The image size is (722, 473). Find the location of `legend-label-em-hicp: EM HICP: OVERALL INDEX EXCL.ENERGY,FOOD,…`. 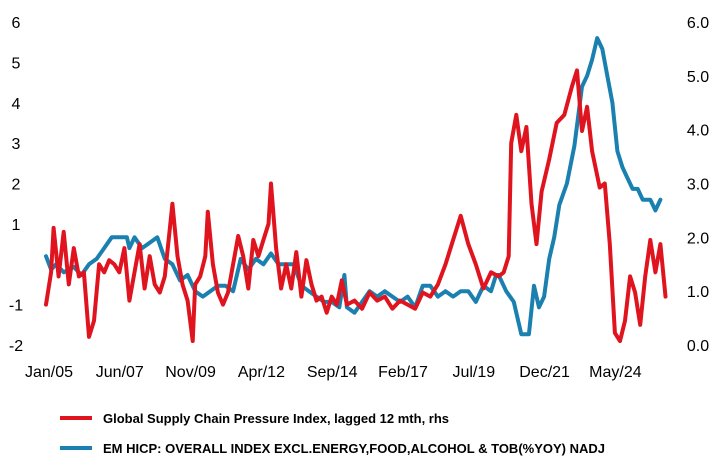

legend-label-em-hicp: EM HICP: OVERALL INDEX EXCL.ENERGY,FOOD,… is located at coordinates (354, 448).